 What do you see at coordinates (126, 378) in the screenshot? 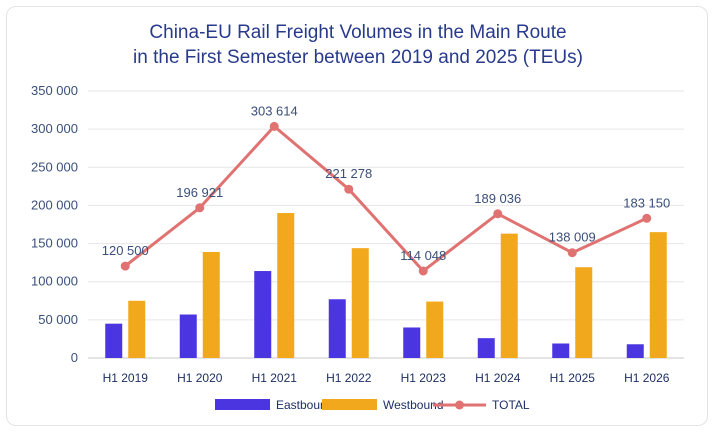
I see `x-category-label: H1 2019` at bounding box center [126, 378].